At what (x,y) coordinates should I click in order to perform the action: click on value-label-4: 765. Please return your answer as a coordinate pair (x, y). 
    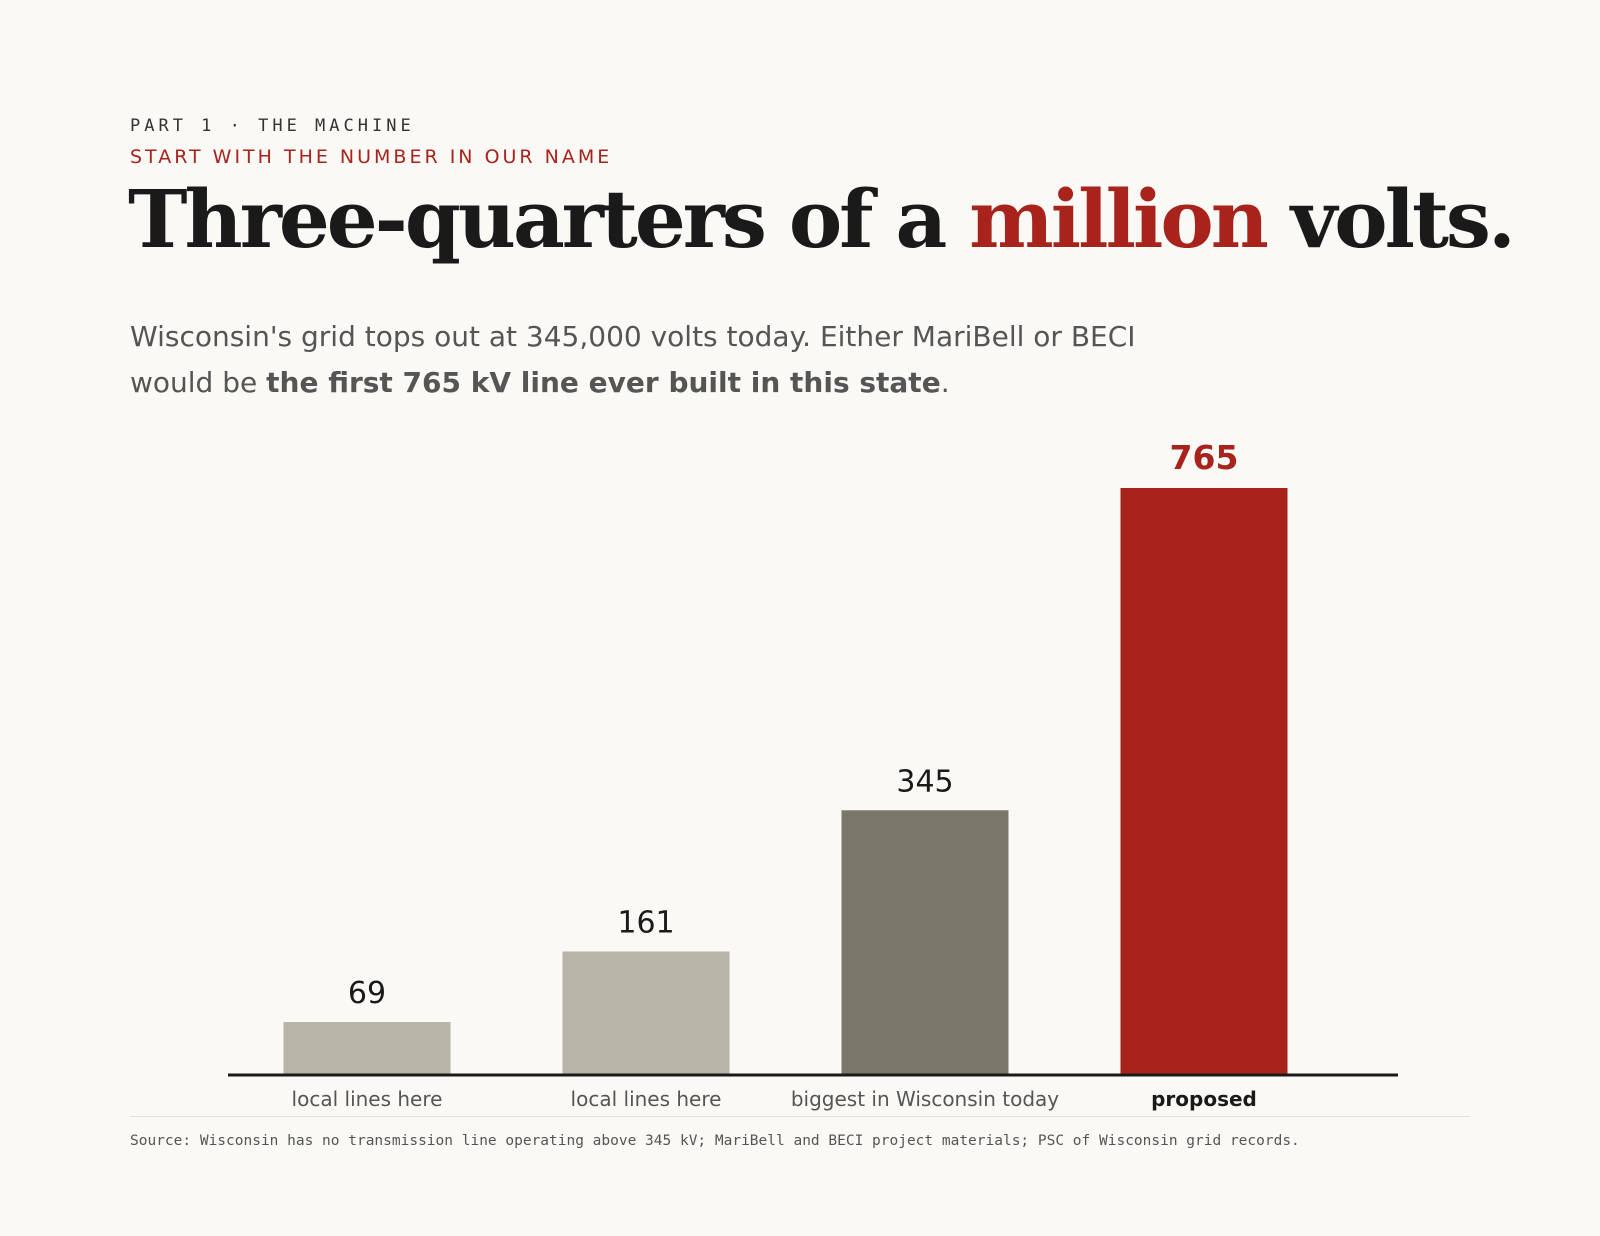
    Looking at the image, I should click on (1204, 457).